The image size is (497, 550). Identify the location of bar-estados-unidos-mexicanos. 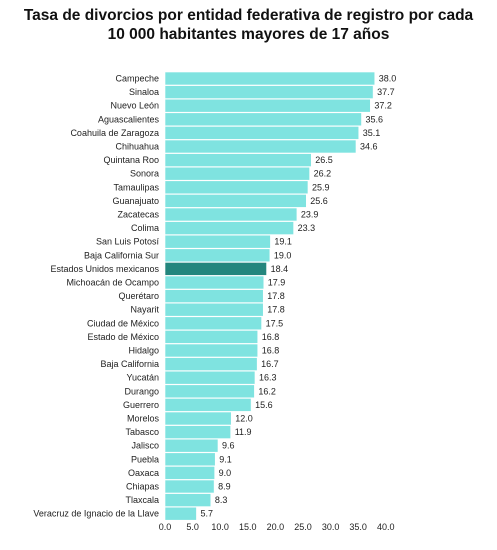
(215, 269).